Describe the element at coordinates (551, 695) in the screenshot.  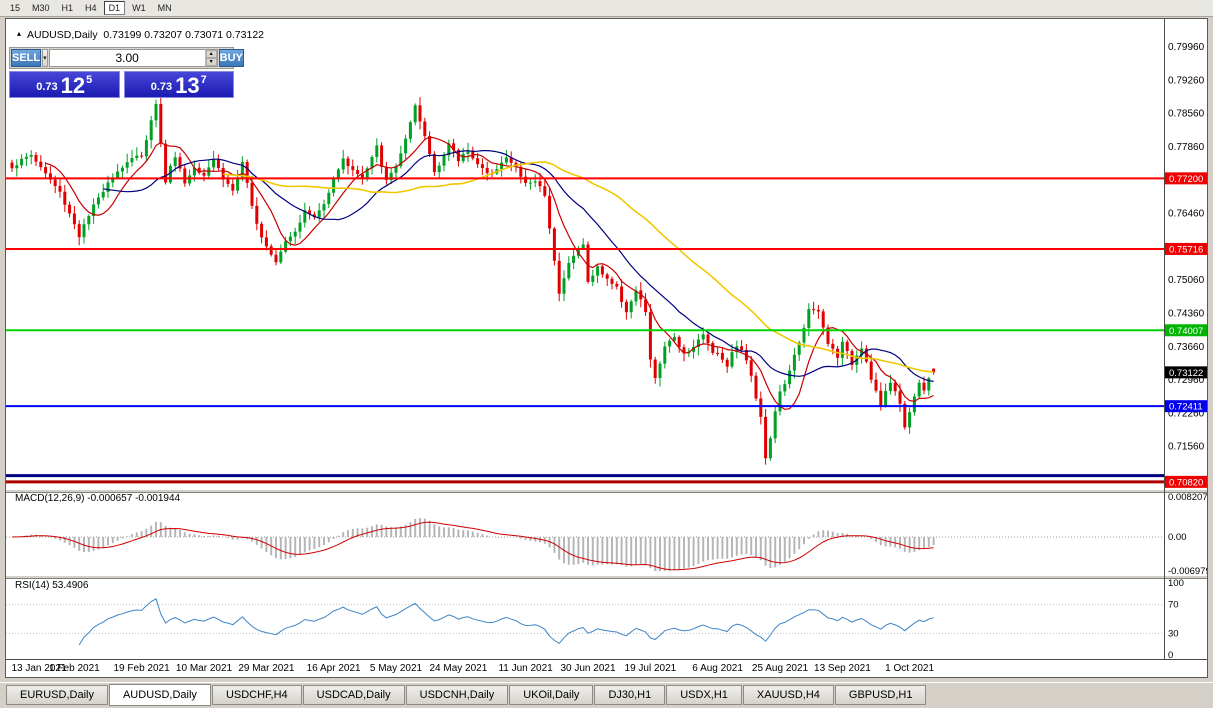
I see `tab-ukoil-daily: UKOil,Daily` at that location.